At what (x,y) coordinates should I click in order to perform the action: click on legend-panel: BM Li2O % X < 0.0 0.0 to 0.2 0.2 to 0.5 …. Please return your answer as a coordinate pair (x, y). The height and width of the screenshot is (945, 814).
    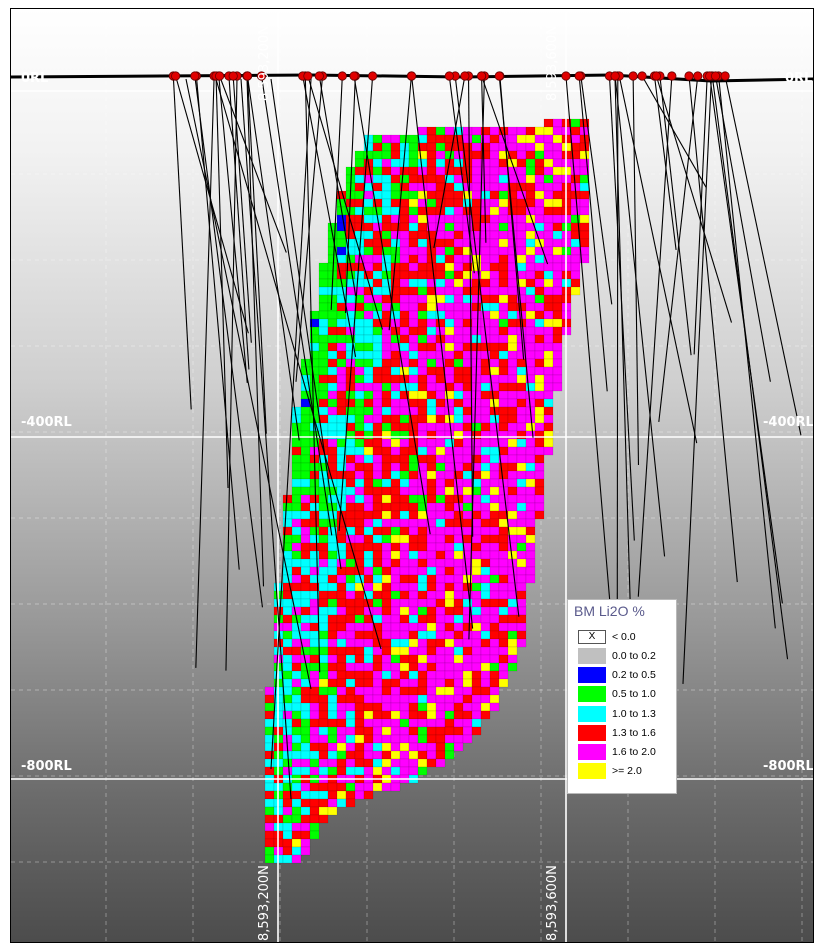
    Looking at the image, I should click on (622, 696).